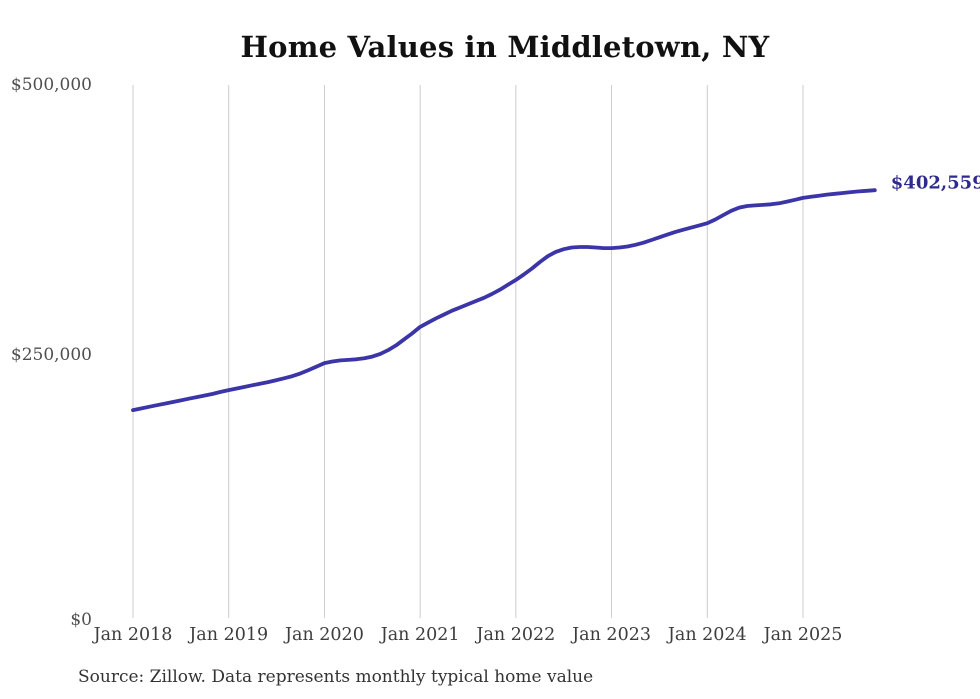 The height and width of the screenshot is (699, 980). What do you see at coordinates (505, 47) in the screenshot?
I see `chart-title: Home Values in Middletown, NY` at bounding box center [505, 47].